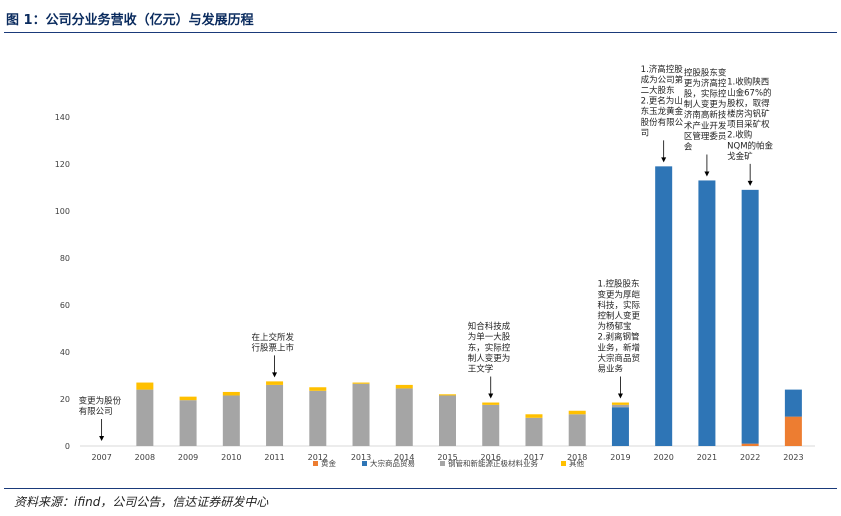 This screenshot has height=516, width=841. I want to click on x-tick-label: 2010, so click(231, 457).